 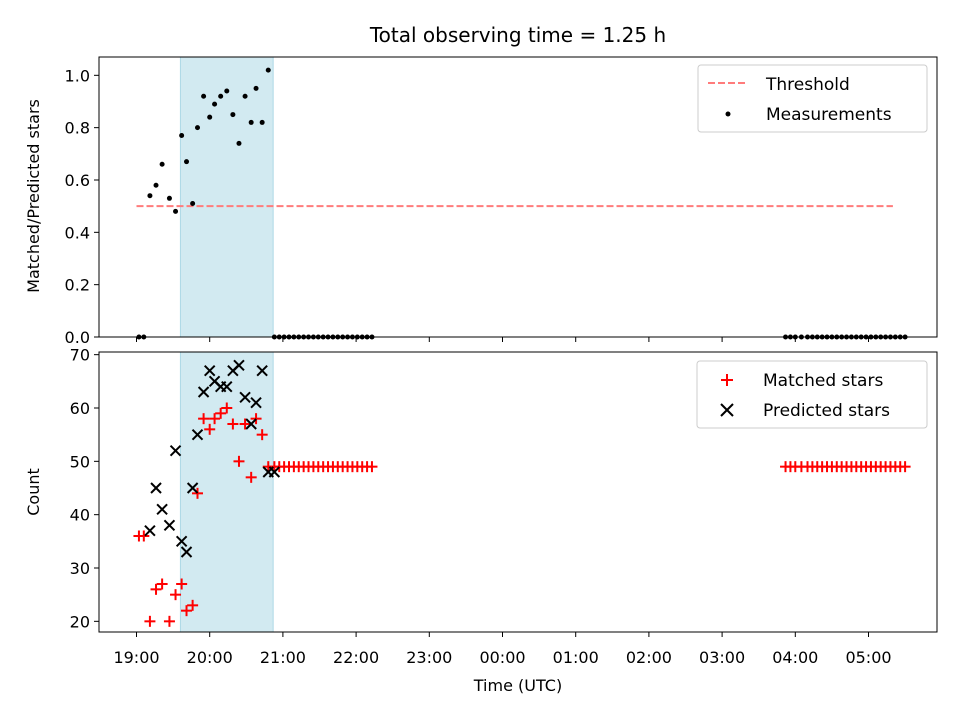 I want to click on top-y-tick-label: 0.0, so click(x=77, y=337).